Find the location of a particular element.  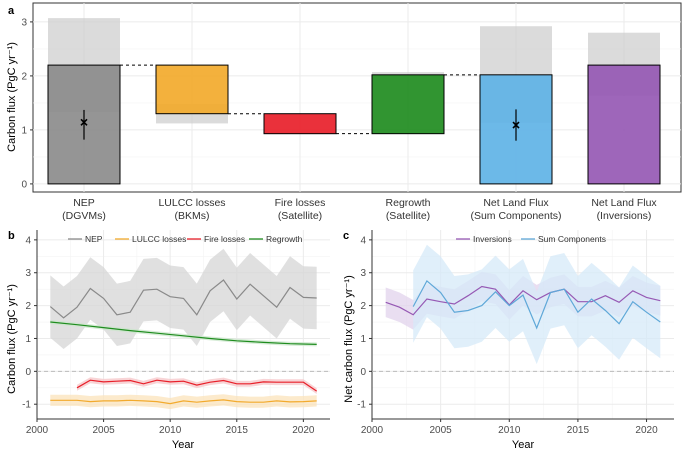

a-category-sublabel: (Inversions) is located at coordinates (624, 216).